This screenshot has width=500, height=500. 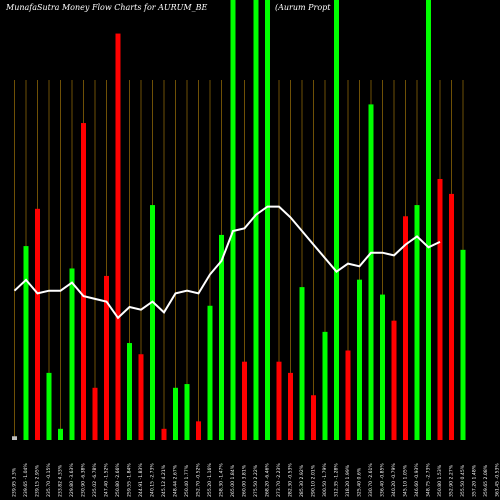 What do you see at coordinates (475, 480) in the screenshot?
I see `x-tick-label-40: 357.20 1.48%` at bounding box center [475, 480].